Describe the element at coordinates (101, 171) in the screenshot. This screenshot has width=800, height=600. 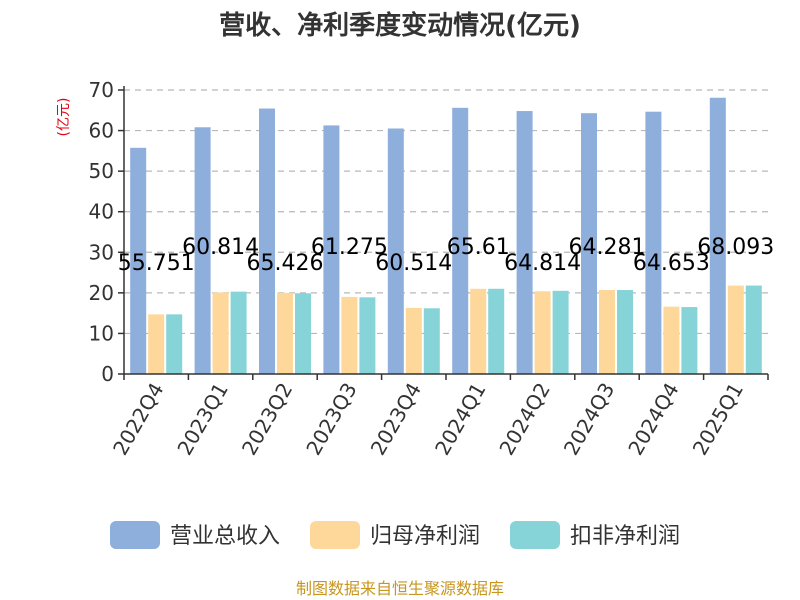
I see `y-tick-label: 50` at that location.